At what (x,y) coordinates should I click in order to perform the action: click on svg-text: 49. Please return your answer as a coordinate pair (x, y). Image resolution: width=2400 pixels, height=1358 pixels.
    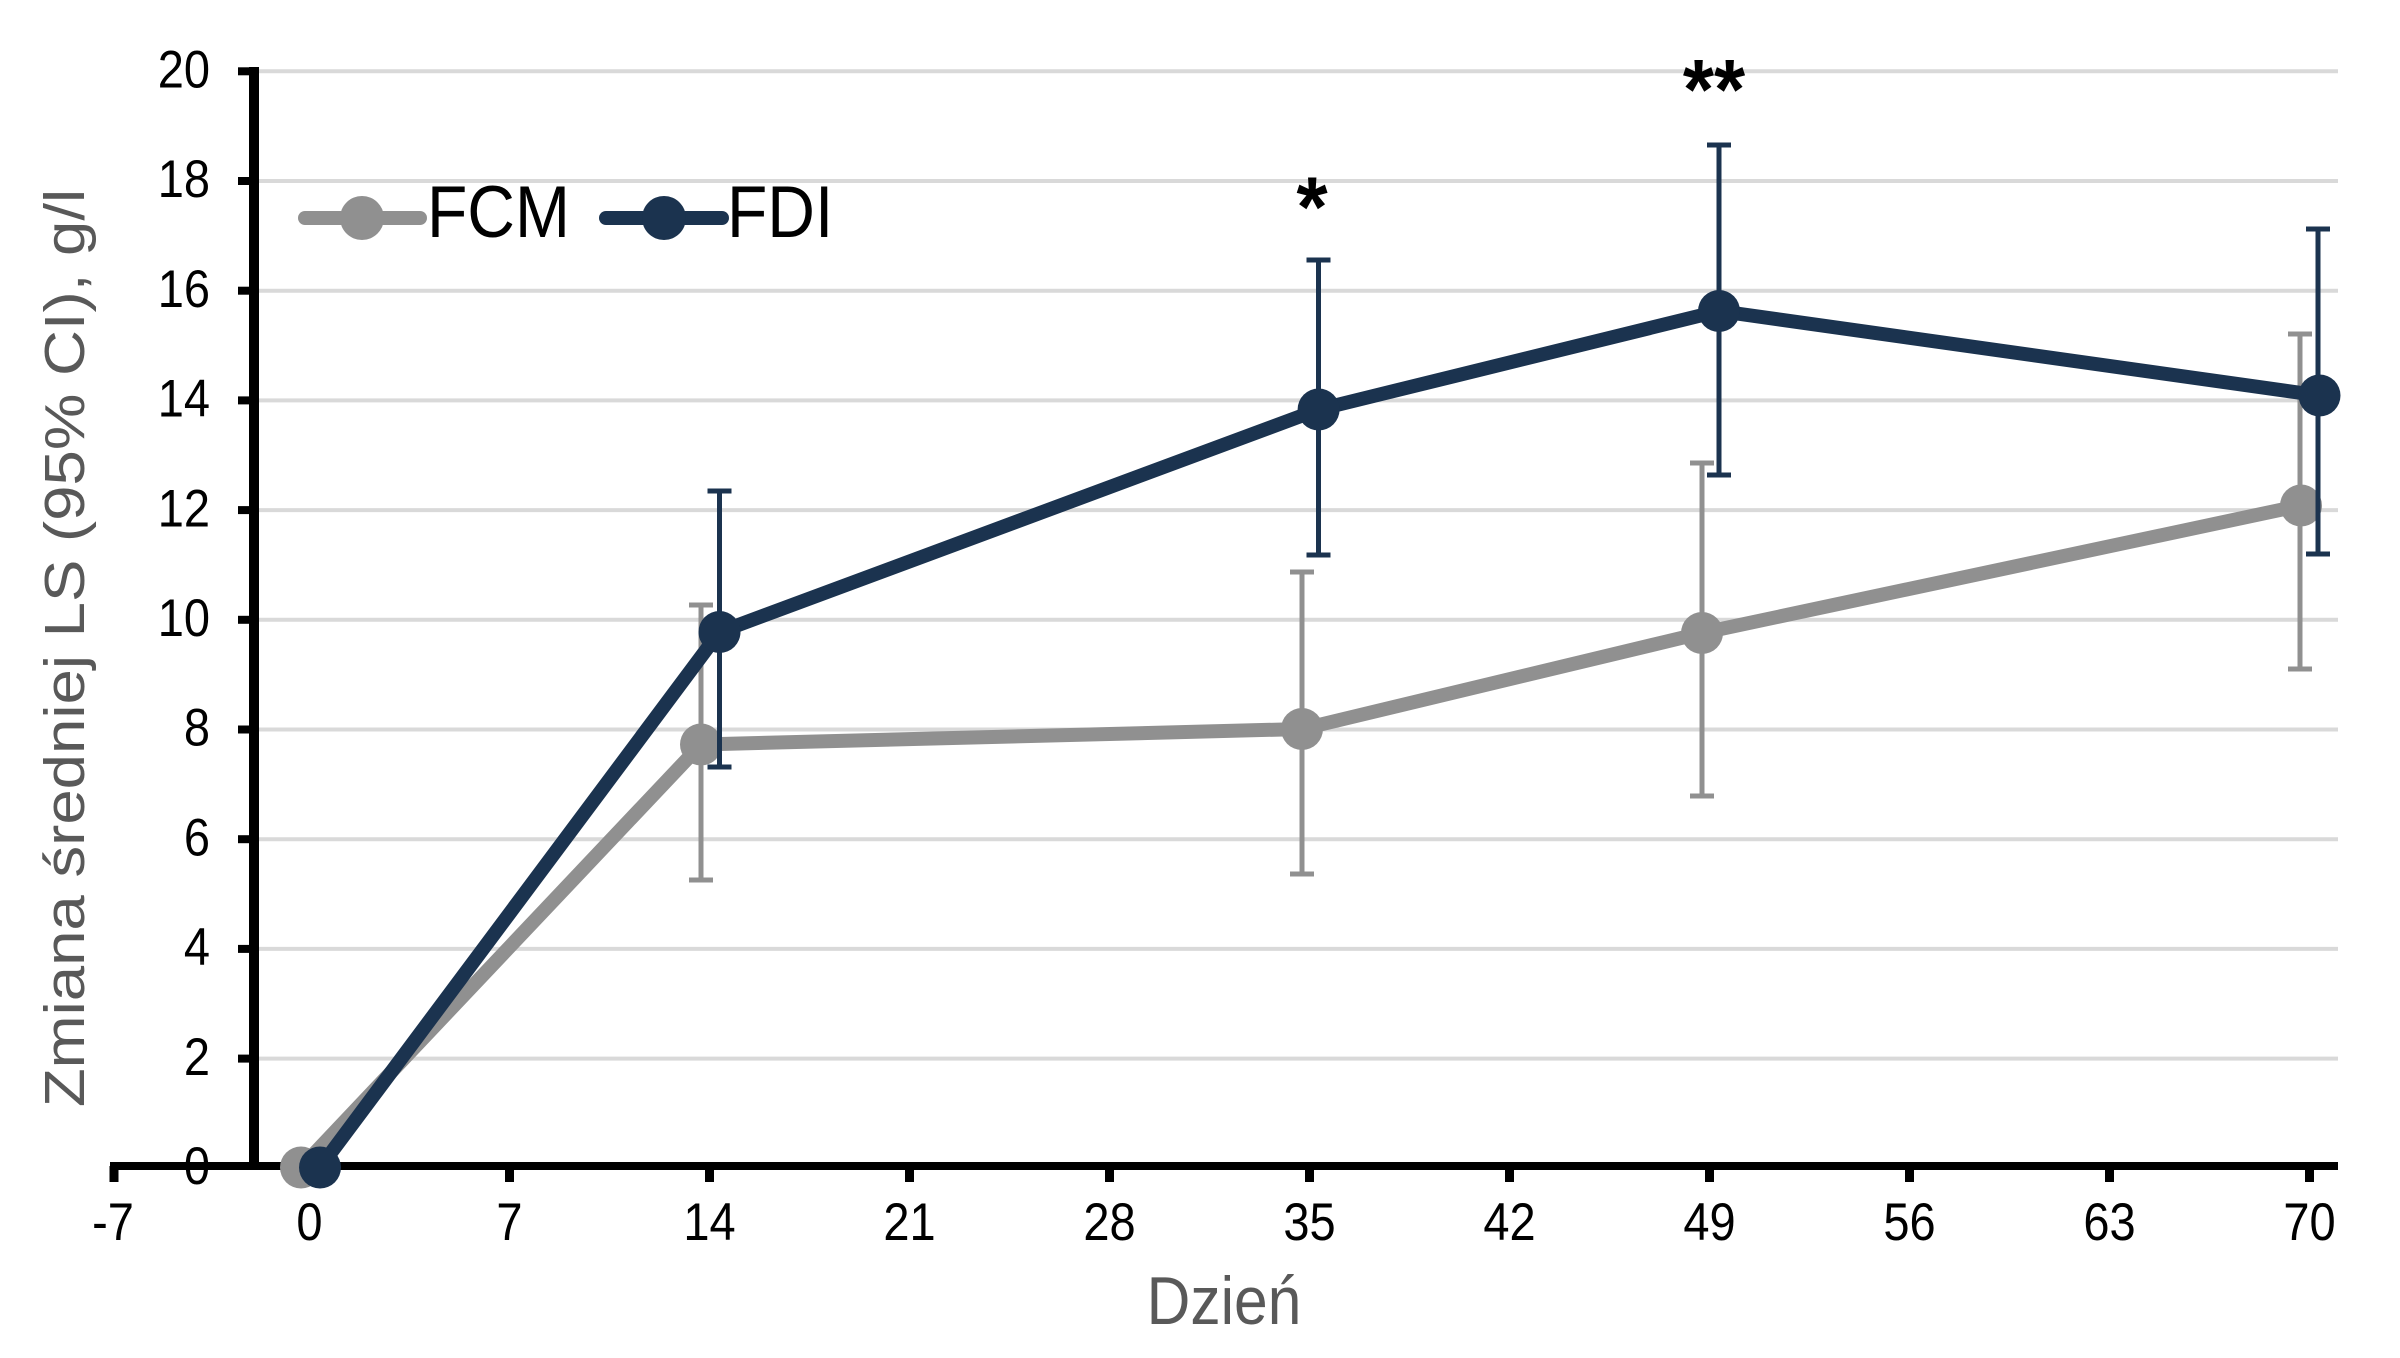
    Looking at the image, I should click on (1709, 1222).